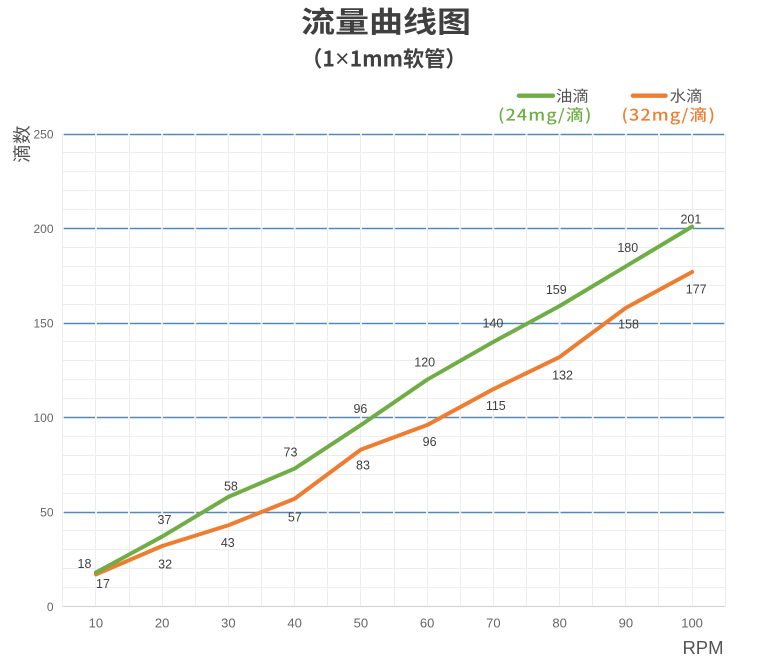 The image size is (758, 671). I want to click on svg-text: 250, so click(43, 134).